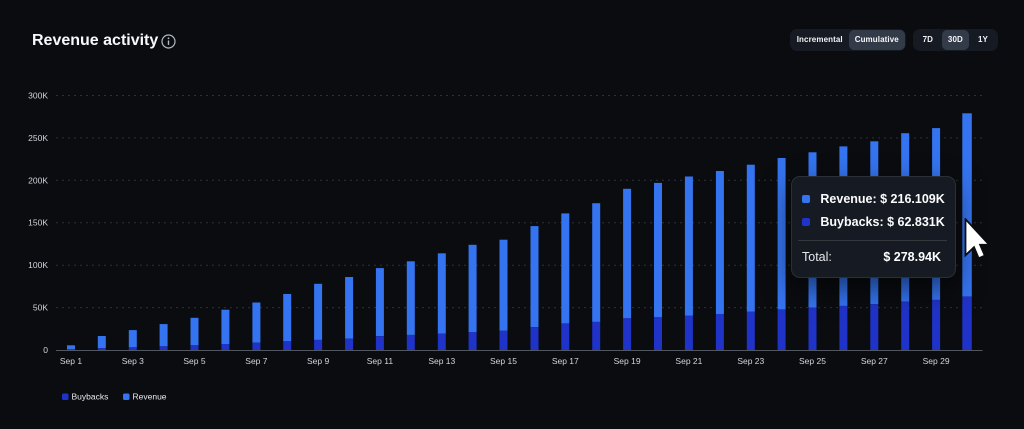 This screenshot has height=429, width=1024. I want to click on svg-text: Sep 23, so click(750, 361).